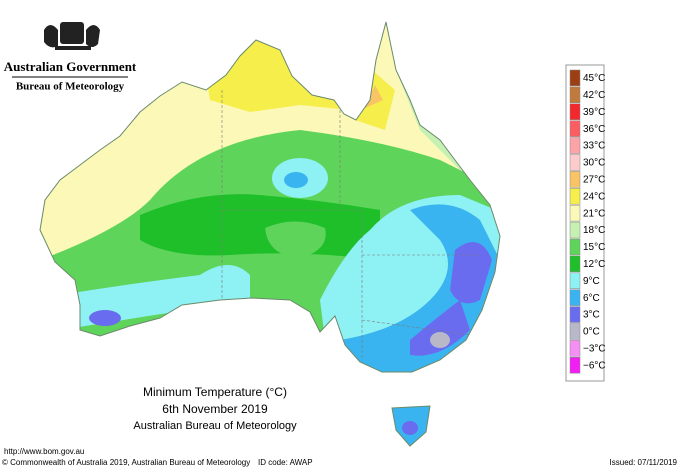 Image resolution: width=680 pixels, height=467 pixels. I want to click on legend-label: 39°C, so click(594, 112).